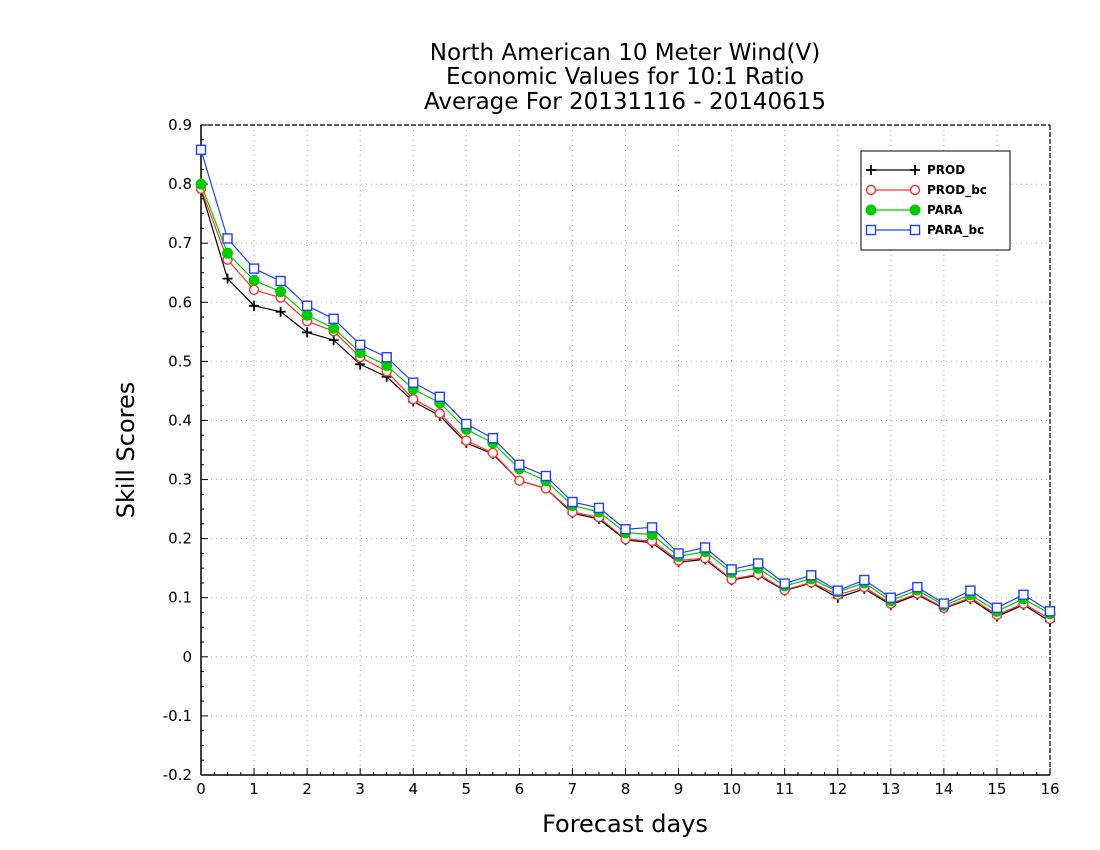 The width and height of the screenshot is (1100, 850). I want to click on legend-item: PARA, so click(914, 210).